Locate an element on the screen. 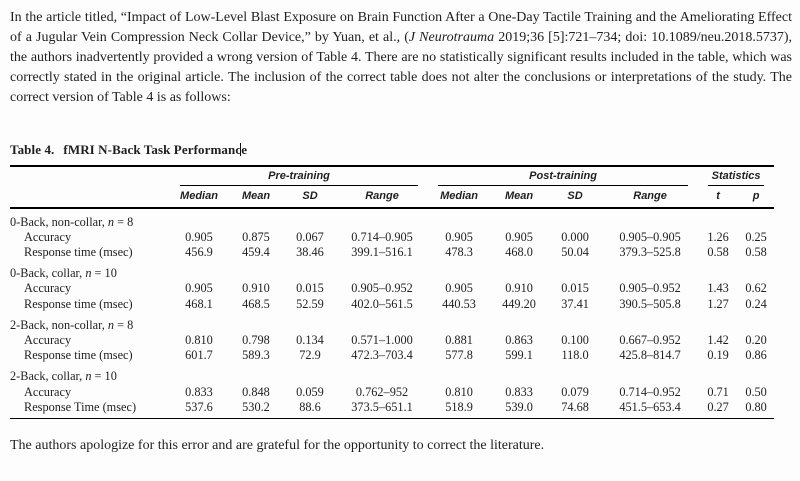  table-cell: 0.910 is located at coordinates (256, 288).